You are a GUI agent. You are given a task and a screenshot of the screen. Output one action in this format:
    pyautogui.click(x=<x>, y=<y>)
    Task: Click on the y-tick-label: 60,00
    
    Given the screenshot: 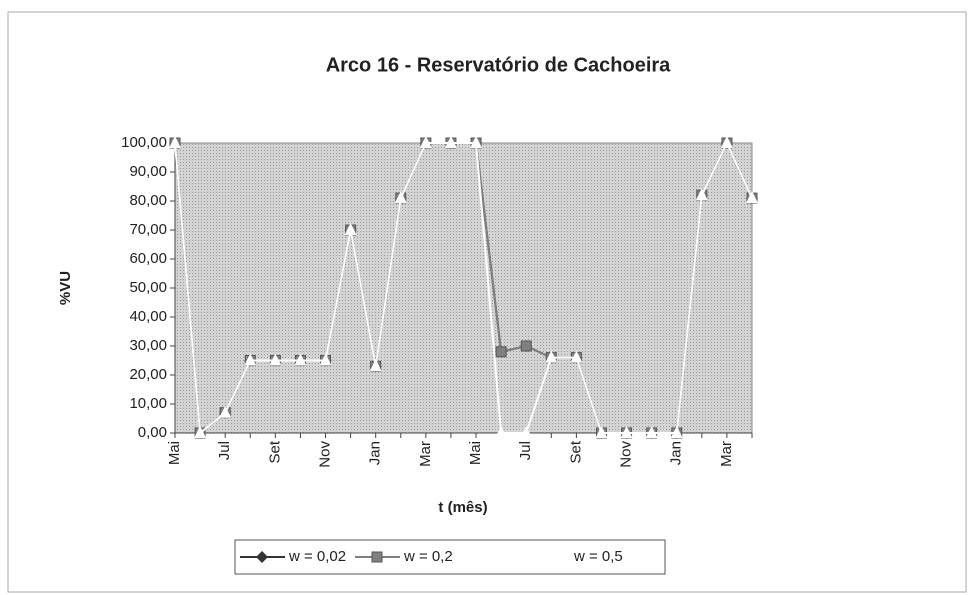 What is the action you would take?
    pyautogui.click(x=148, y=258)
    